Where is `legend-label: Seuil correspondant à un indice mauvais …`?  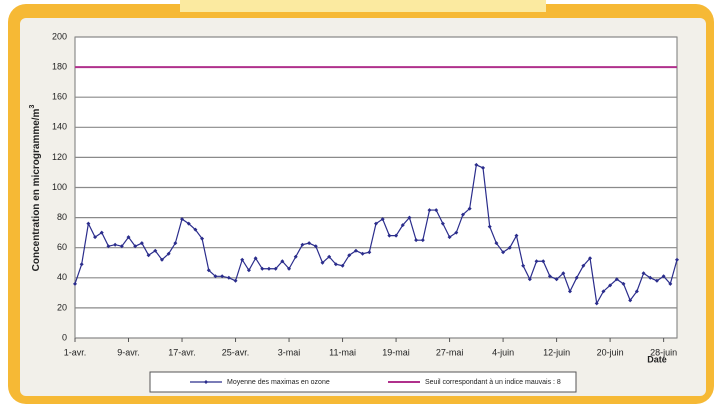
legend-label: Seuil correspondant à un indice mauvais … is located at coordinates (493, 382).